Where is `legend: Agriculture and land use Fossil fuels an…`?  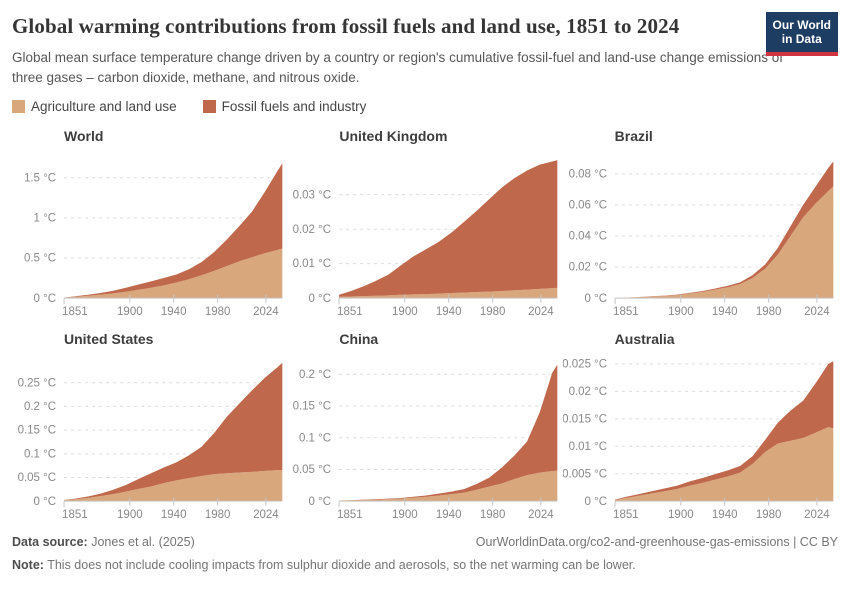 legend: Agriculture and land use Fossil fuels an… is located at coordinates (425, 106).